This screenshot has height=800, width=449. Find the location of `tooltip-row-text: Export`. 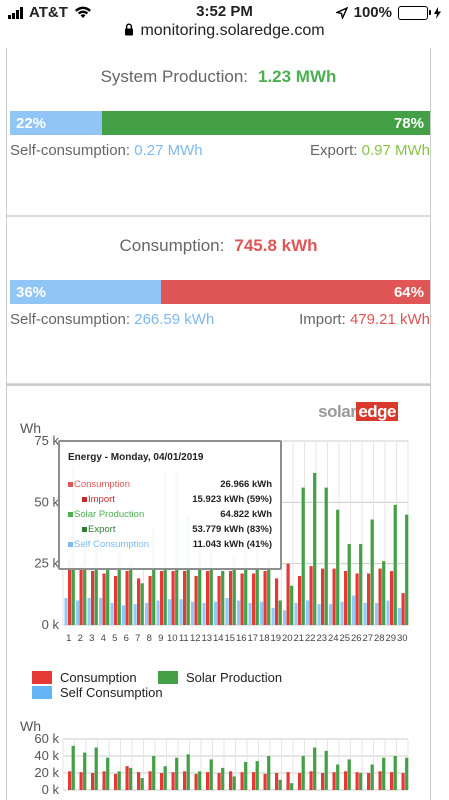

tooltip-row-text: Export is located at coordinates (102, 529).